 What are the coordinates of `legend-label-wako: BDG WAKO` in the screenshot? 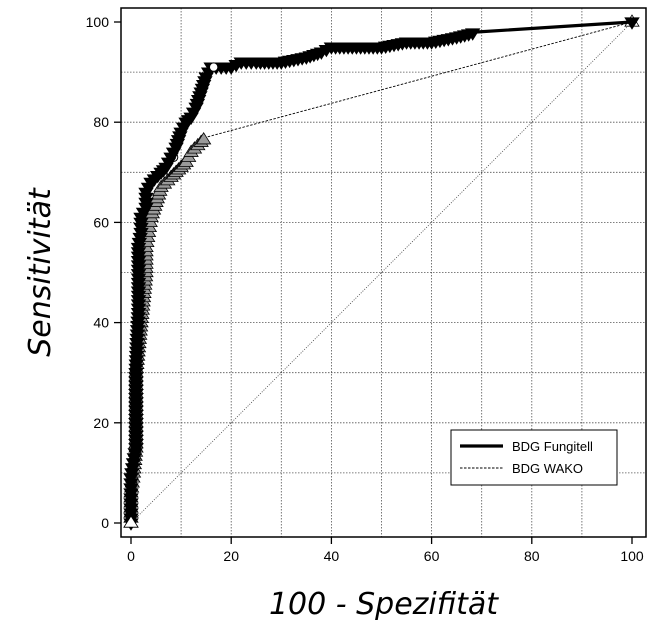 It's located at (547, 468).